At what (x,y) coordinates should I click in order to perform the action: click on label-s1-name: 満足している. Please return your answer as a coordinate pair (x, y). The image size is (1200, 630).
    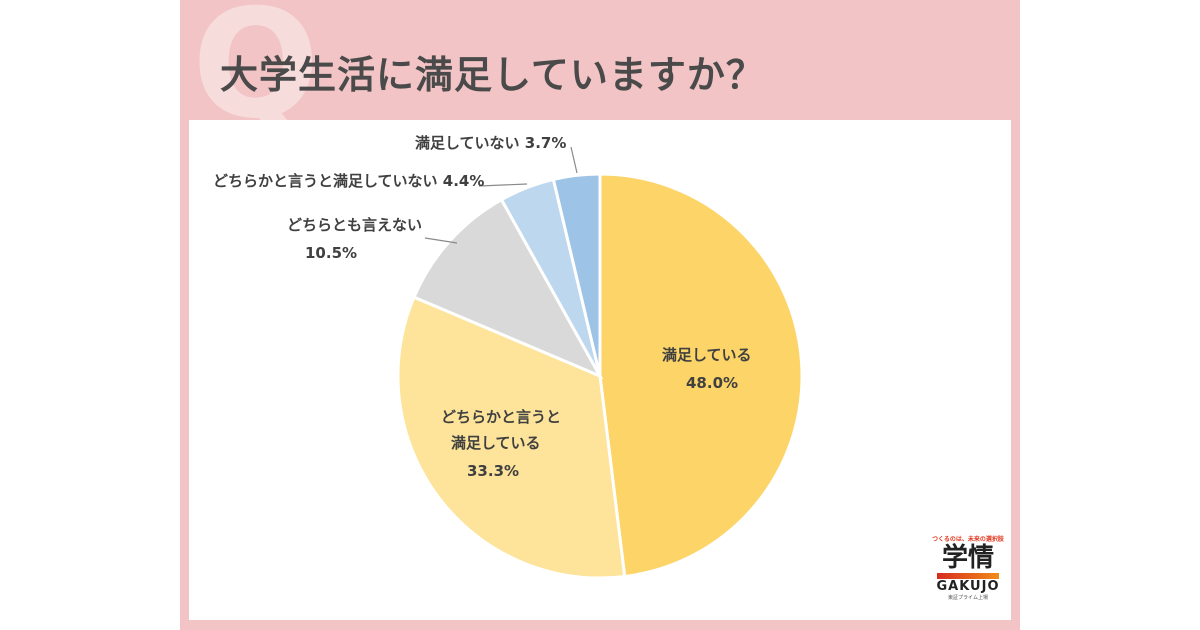
    Looking at the image, I should click on (707, 355).